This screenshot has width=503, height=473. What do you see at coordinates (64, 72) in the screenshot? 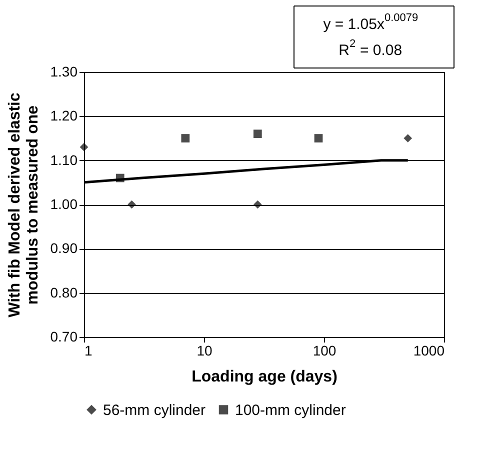
I see `y-tick-label: 1.30` at bounding box center [64, 72].